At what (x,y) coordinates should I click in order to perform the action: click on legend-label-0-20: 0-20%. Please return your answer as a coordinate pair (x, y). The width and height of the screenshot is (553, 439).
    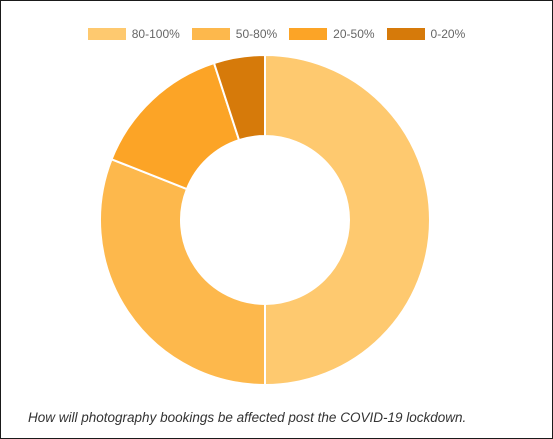
    Looking at the image, I should click on (448, 34).